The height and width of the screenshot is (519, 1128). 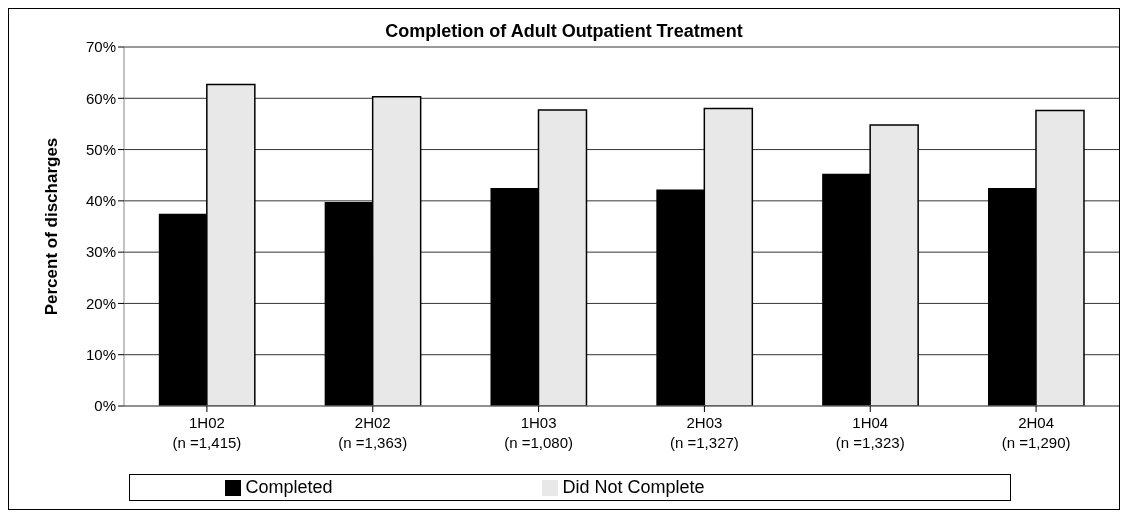 I want to click on x-tick-label: 2H04 (n =1,290), so click(x=1036, y=432).